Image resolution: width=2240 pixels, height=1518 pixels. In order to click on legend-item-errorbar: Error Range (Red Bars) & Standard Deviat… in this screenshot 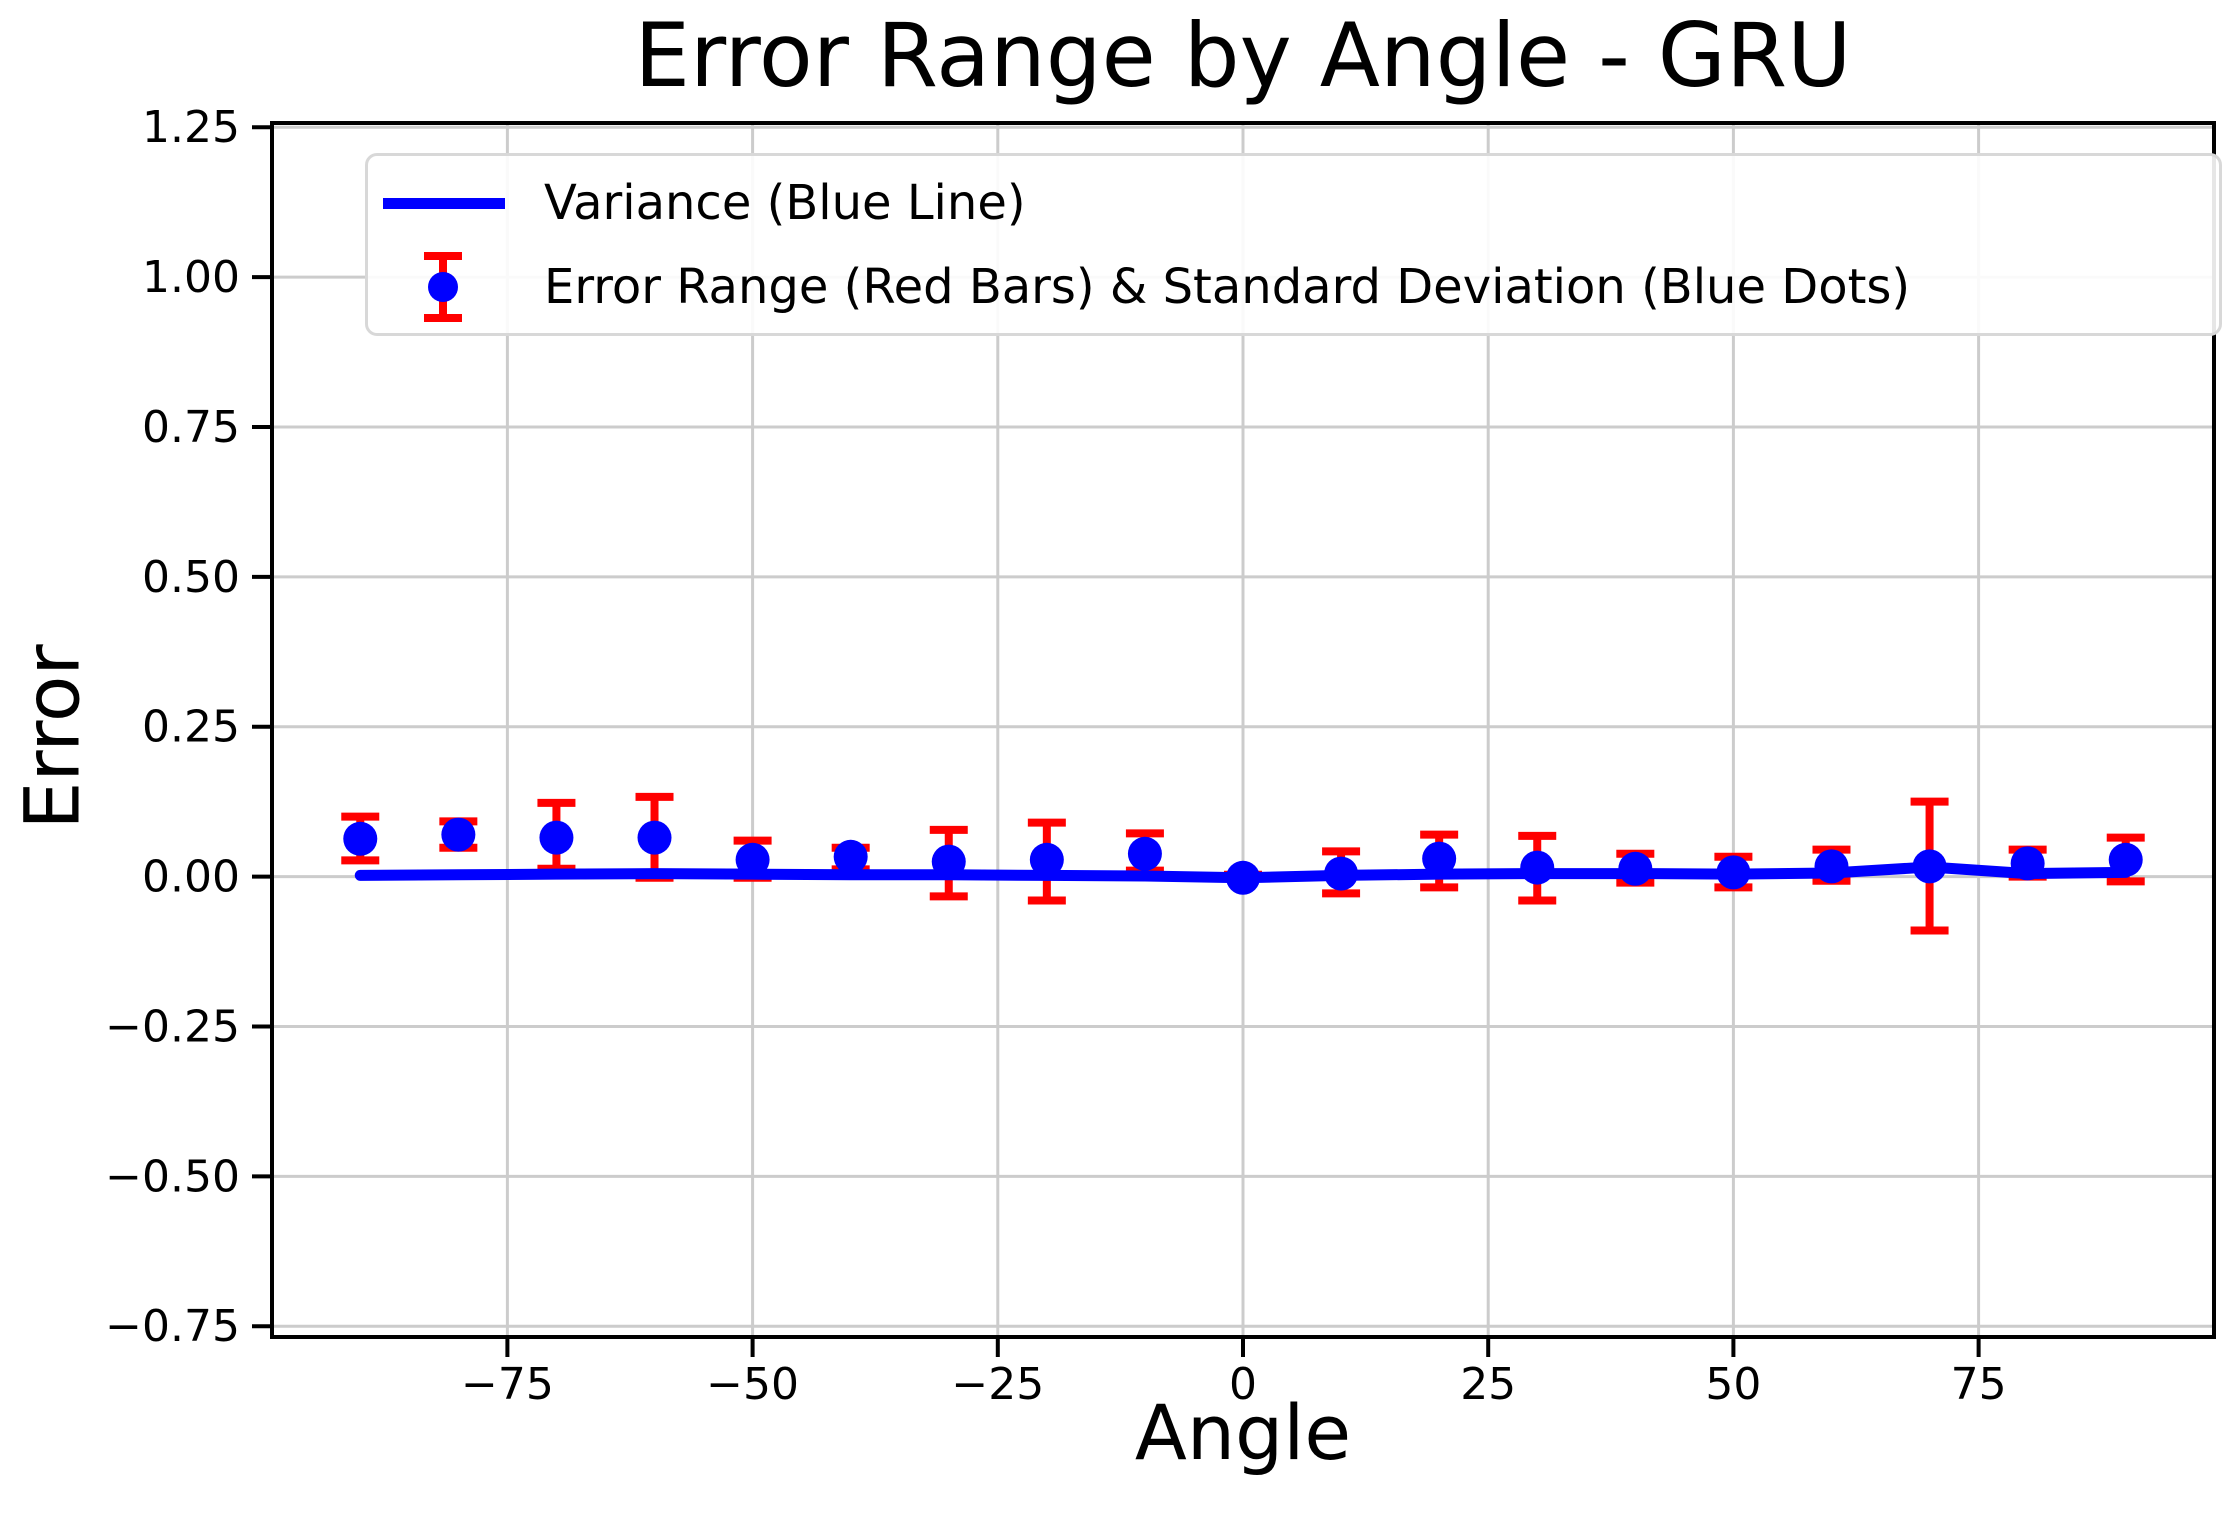, I will do `click(1139, 287)`.